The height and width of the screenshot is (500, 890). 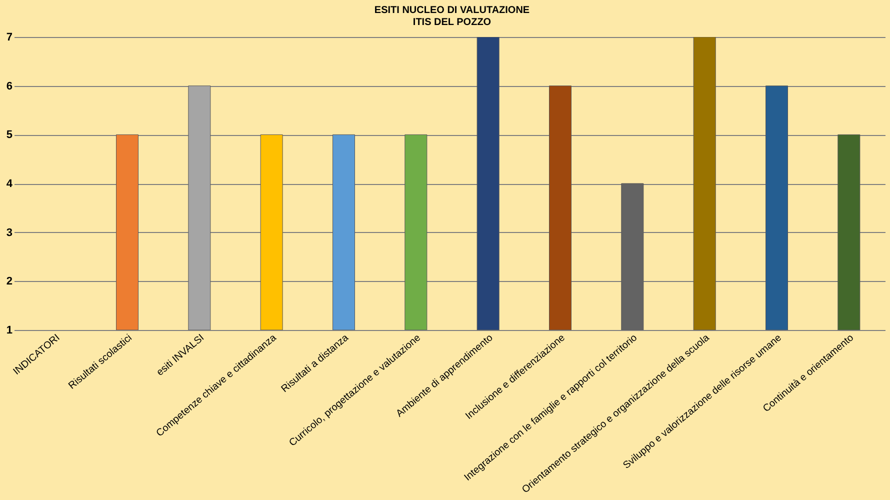 What do you see at coordinates (9, 282) in the screenshot?
I see `y-tick-label: 2` at bounding box center [9, 282].